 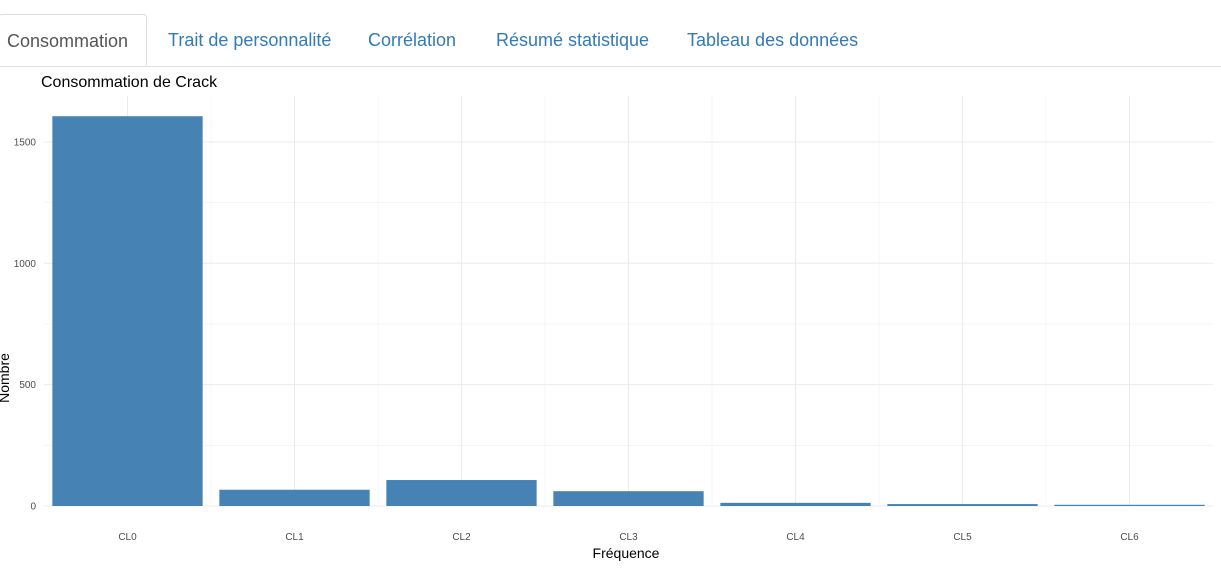 I want to click on y-tick-label: 1000, so click(x=25, y=264).